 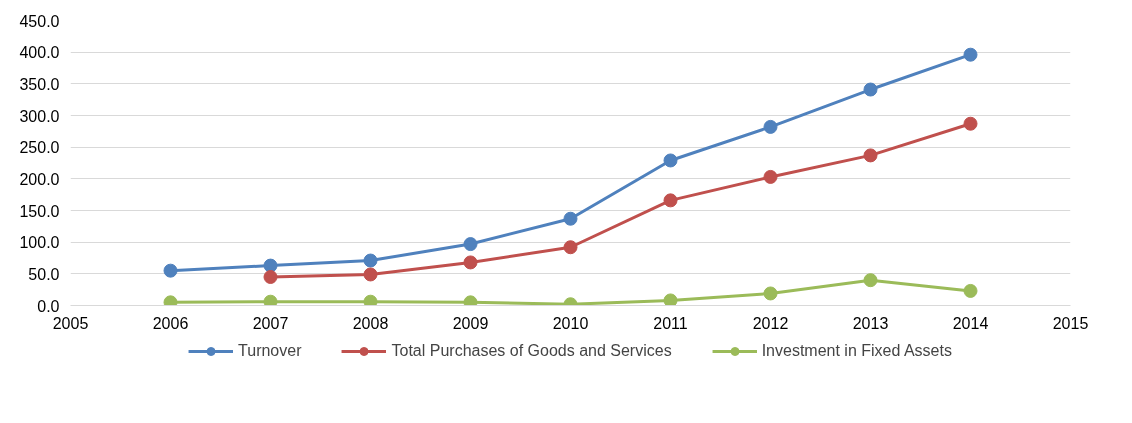 I want to click on y-tick-label: 200.0, so click(x=39, y=179).